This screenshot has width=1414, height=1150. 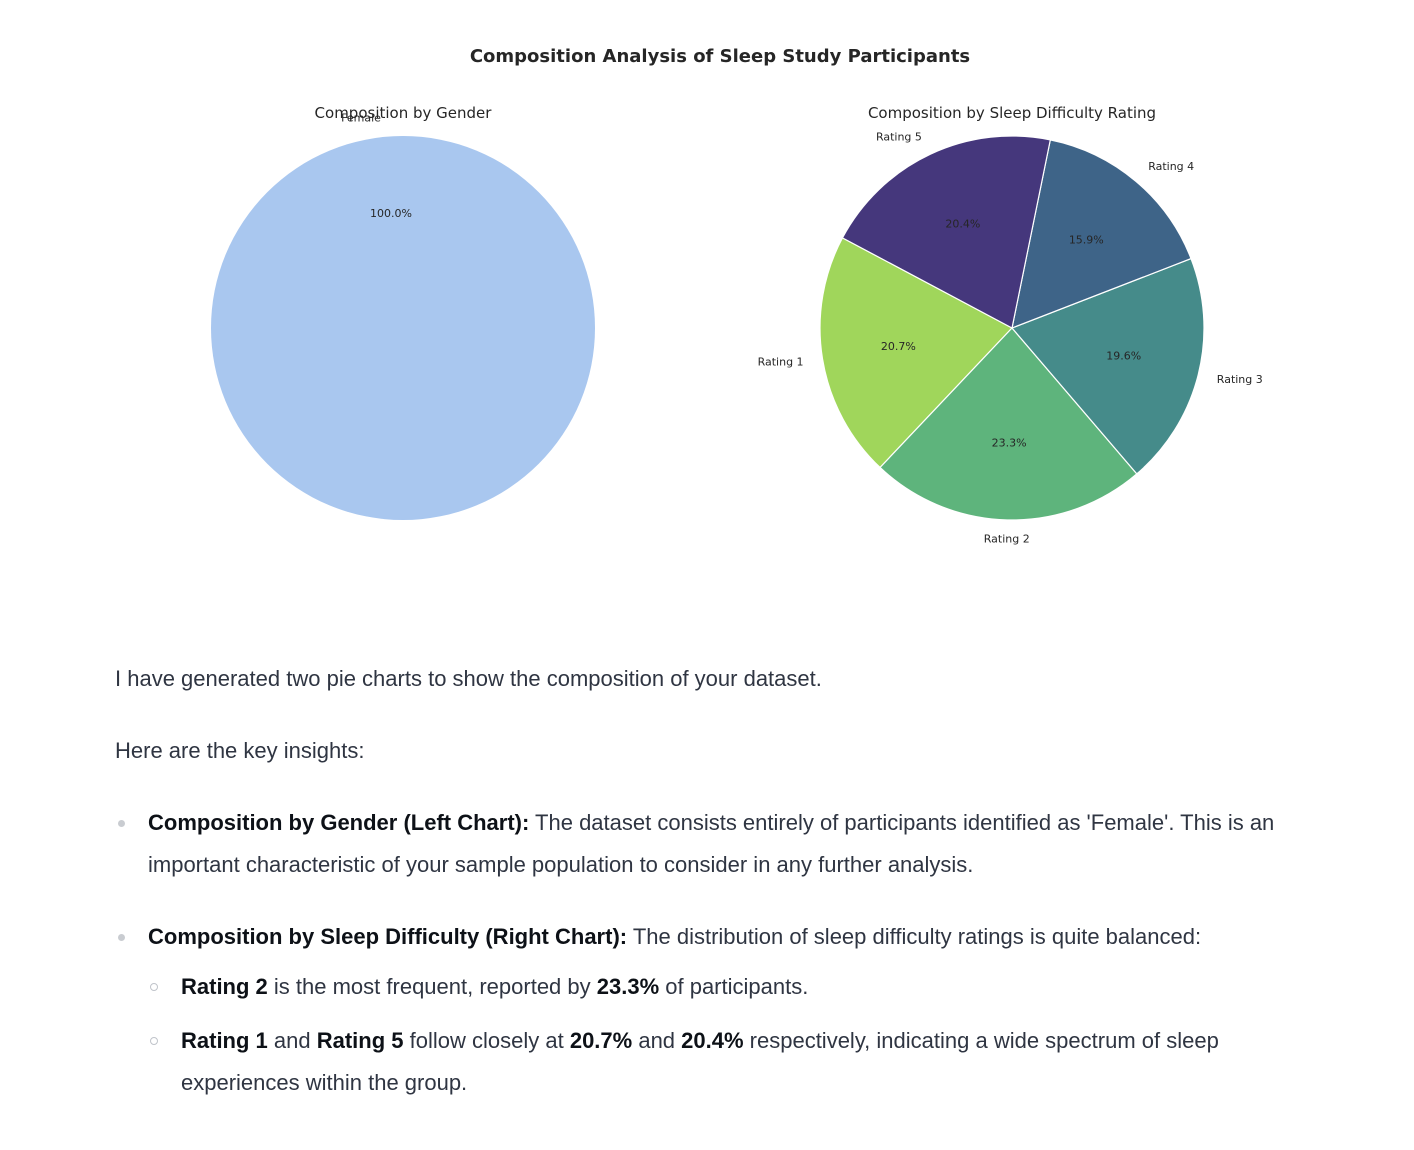 What do you see at coordinates (432, 986) in the screenshot?
I see `sub1-text-a: is the most frequent, reported by` at bounding box center [432, 986].